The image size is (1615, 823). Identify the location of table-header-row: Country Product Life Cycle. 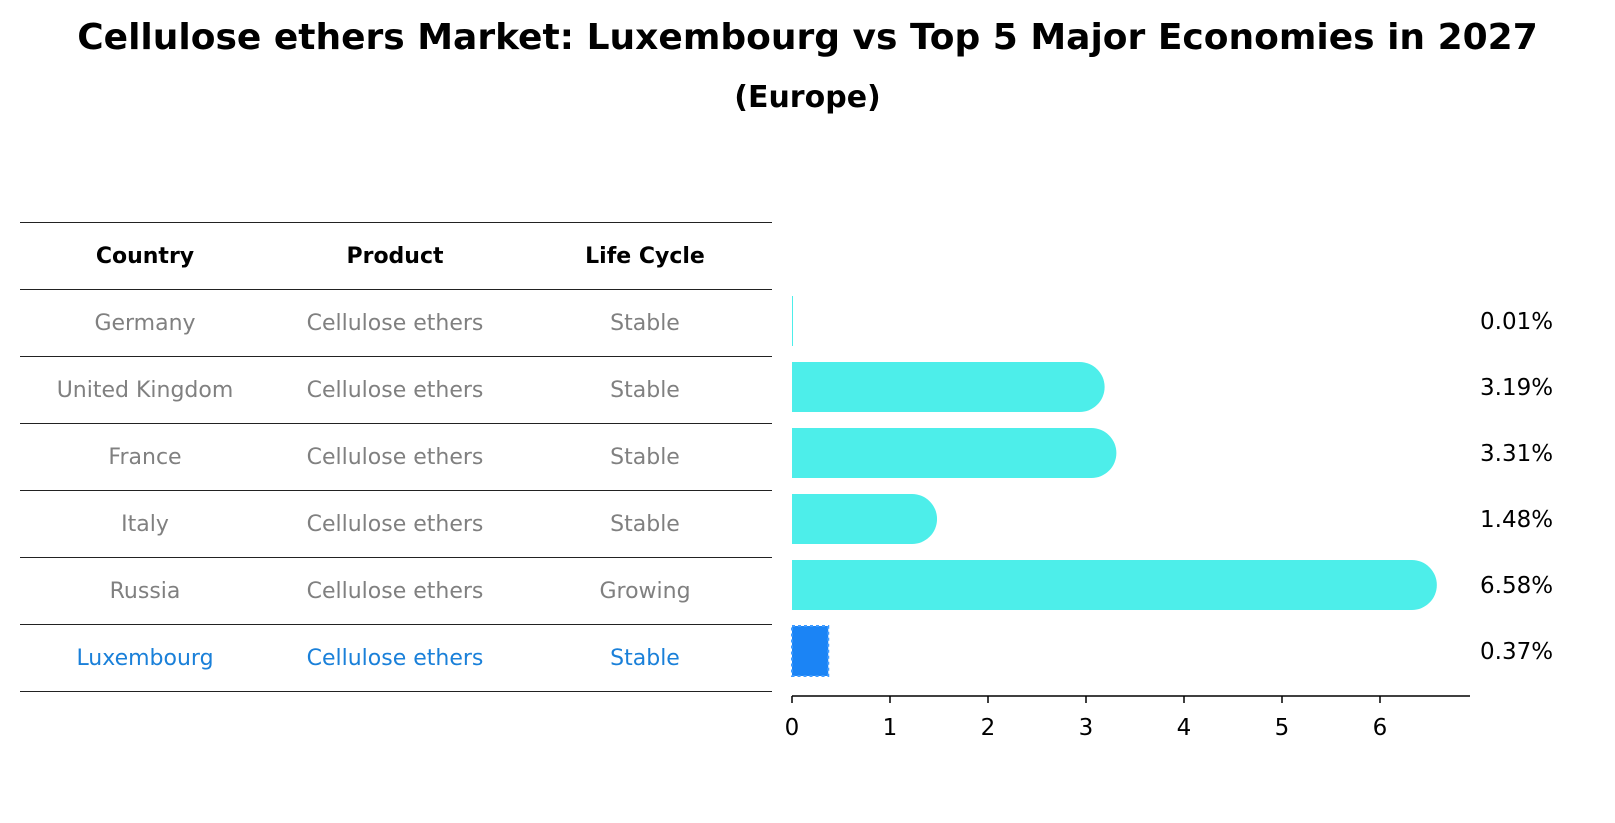
(396, 256).